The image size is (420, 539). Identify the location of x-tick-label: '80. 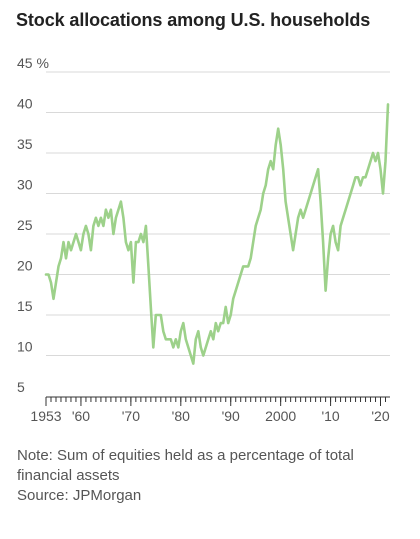
(181, 416).